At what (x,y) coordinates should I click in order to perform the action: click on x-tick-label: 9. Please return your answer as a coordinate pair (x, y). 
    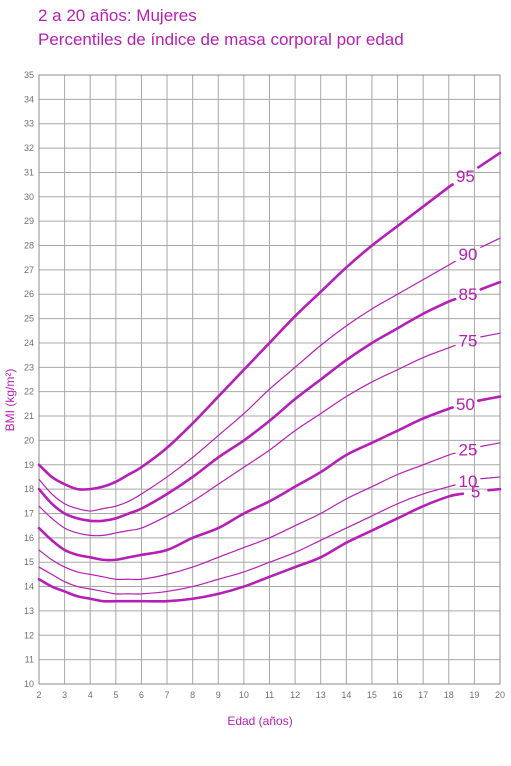
    Looking at the image, I should click on (218, 695).